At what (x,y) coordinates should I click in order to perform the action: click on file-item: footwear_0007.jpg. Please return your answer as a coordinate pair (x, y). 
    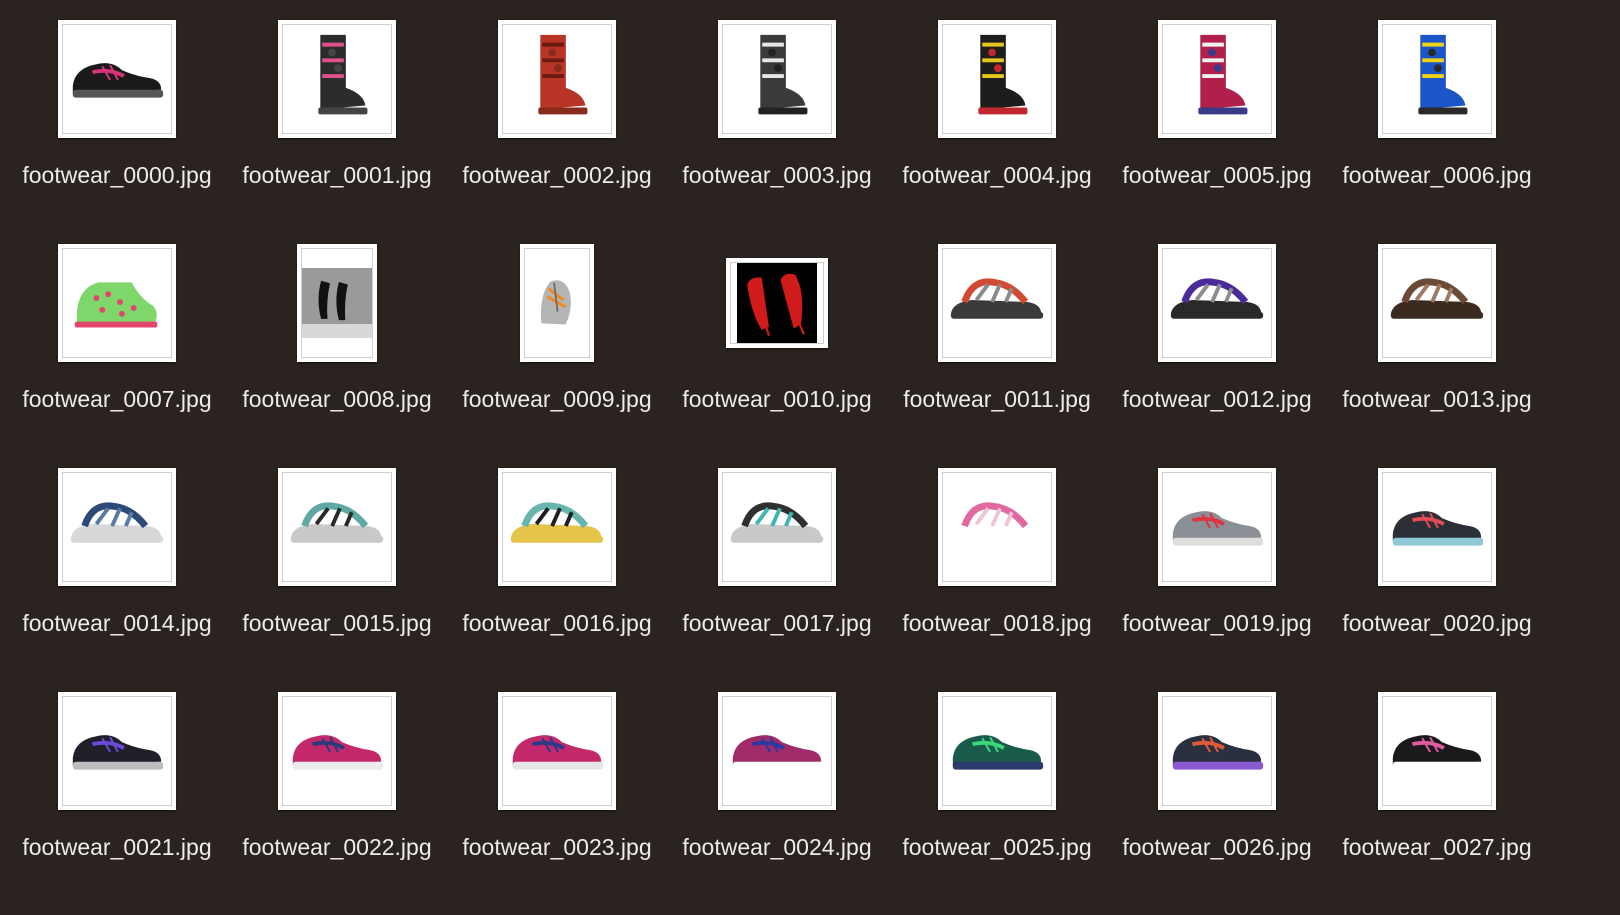
    Looking at the image, I should click on (117, 355).